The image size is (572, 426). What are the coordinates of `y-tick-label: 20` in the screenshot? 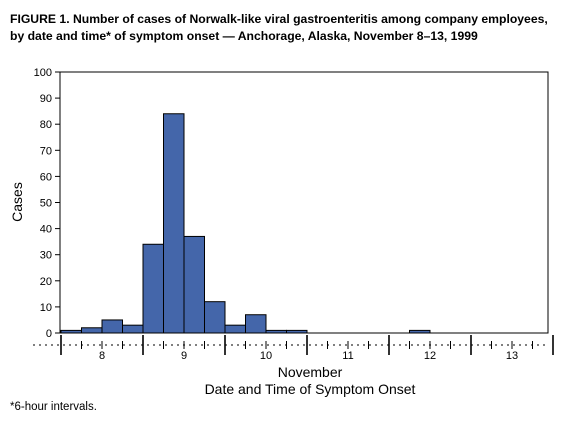 It's located at (46, 282).